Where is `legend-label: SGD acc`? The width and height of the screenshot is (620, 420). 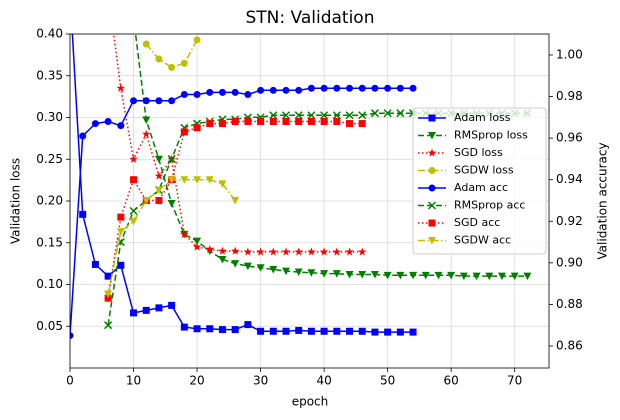 legend-label: SGD acc is located at coordinates (477, 222).